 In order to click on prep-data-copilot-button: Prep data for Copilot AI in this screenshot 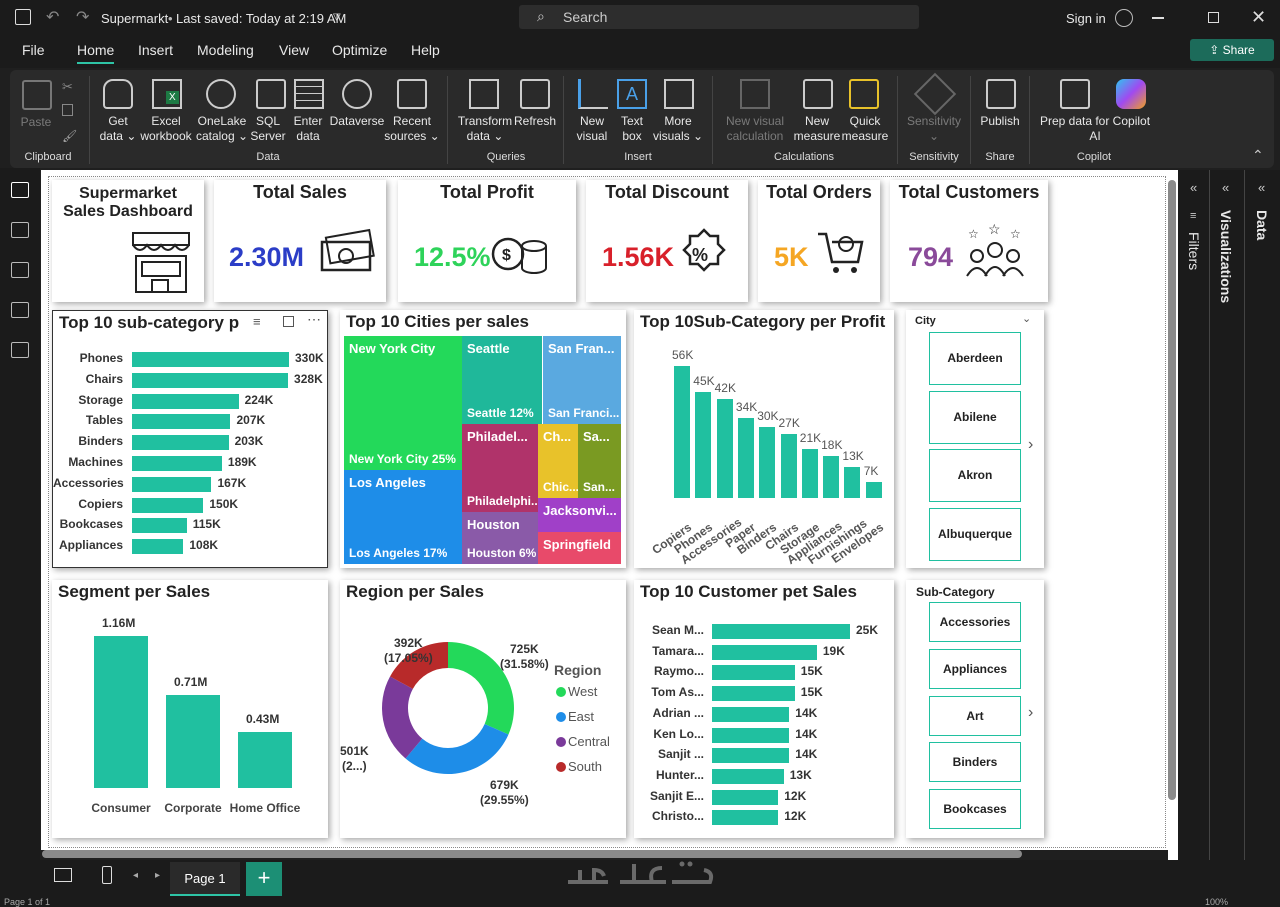, I will do `click(1095, 128)`.